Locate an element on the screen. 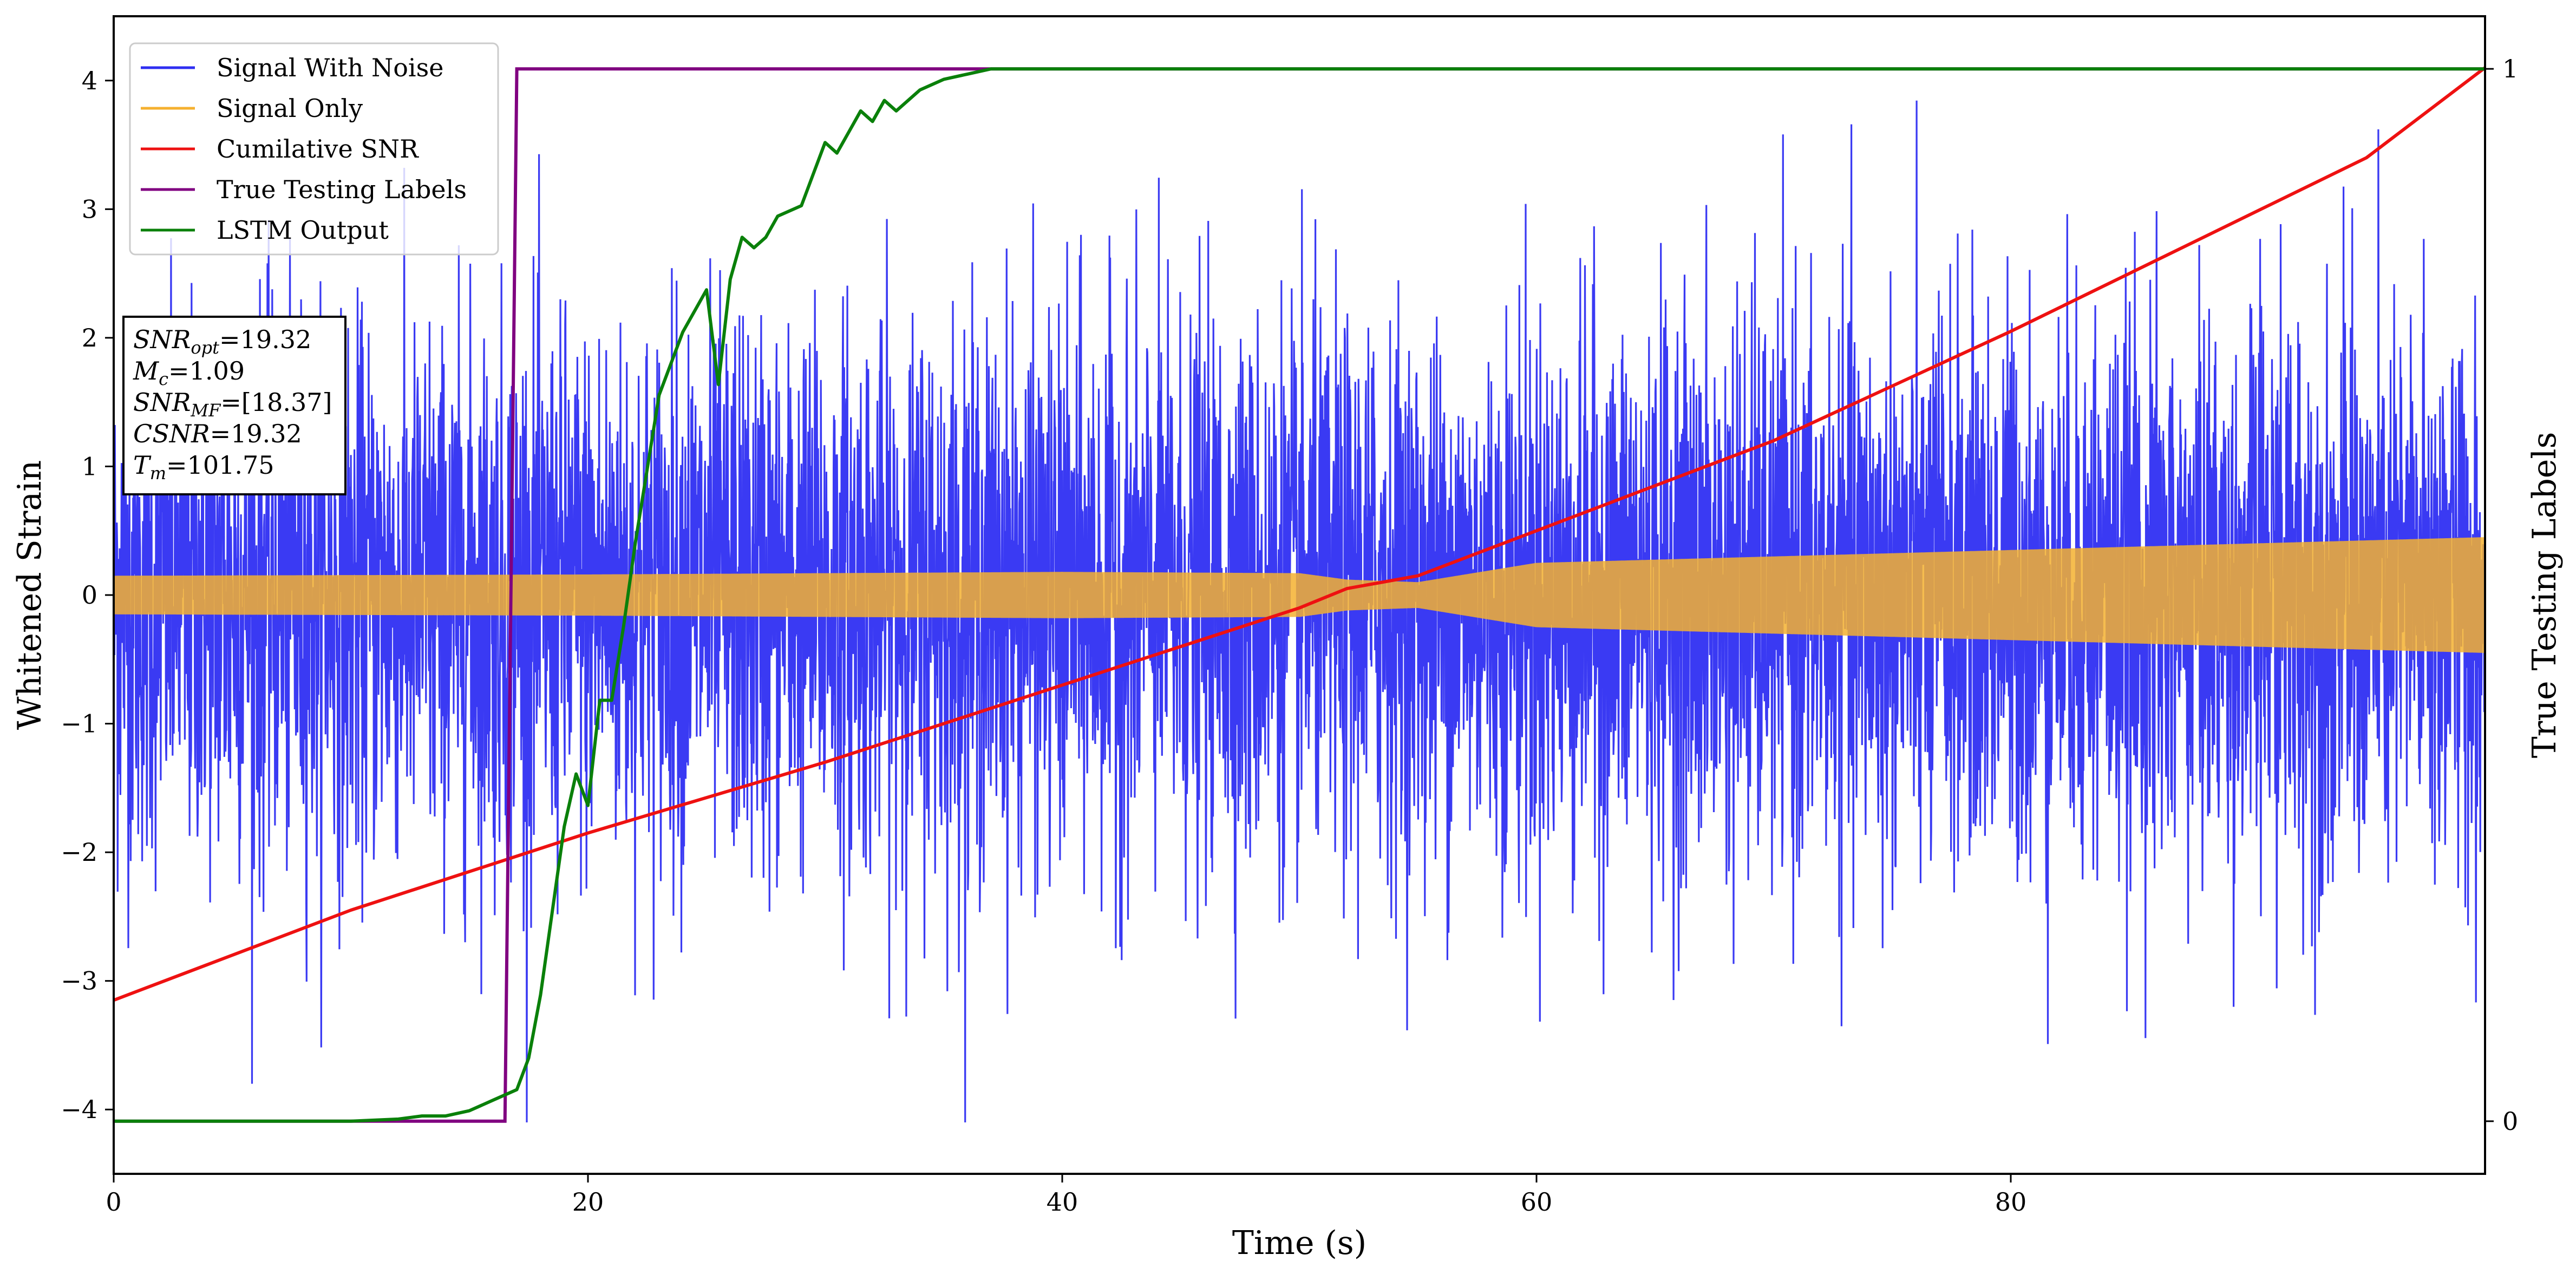  annotation-line: CSNR=19.32 is located at coordinates (217, 433).